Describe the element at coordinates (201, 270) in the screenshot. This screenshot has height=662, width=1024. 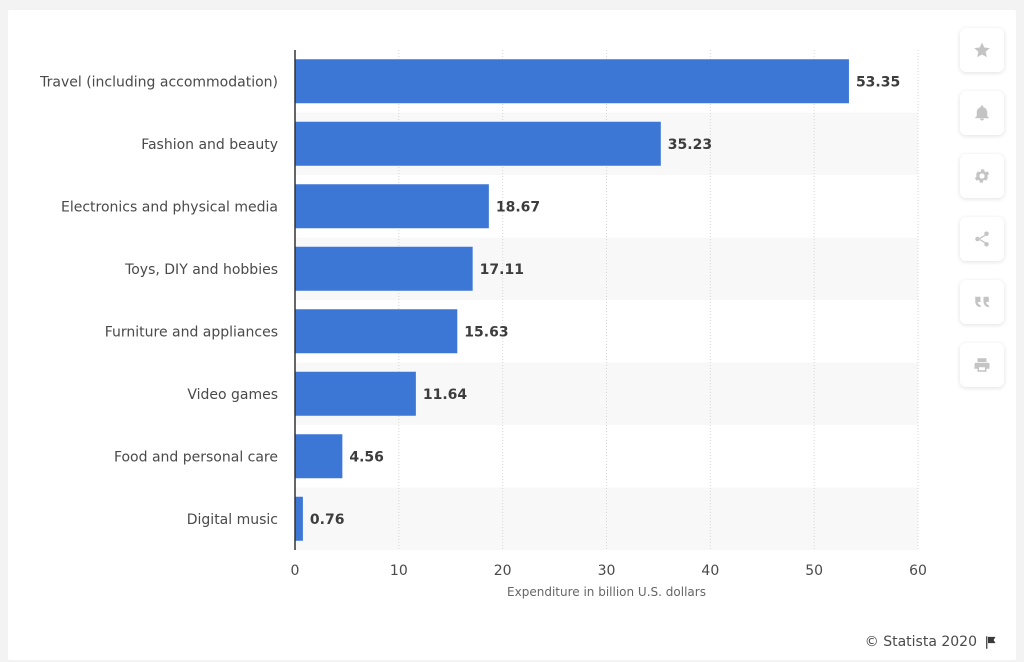
I see `category-label: Toys, DIY and hobbies` at that location.